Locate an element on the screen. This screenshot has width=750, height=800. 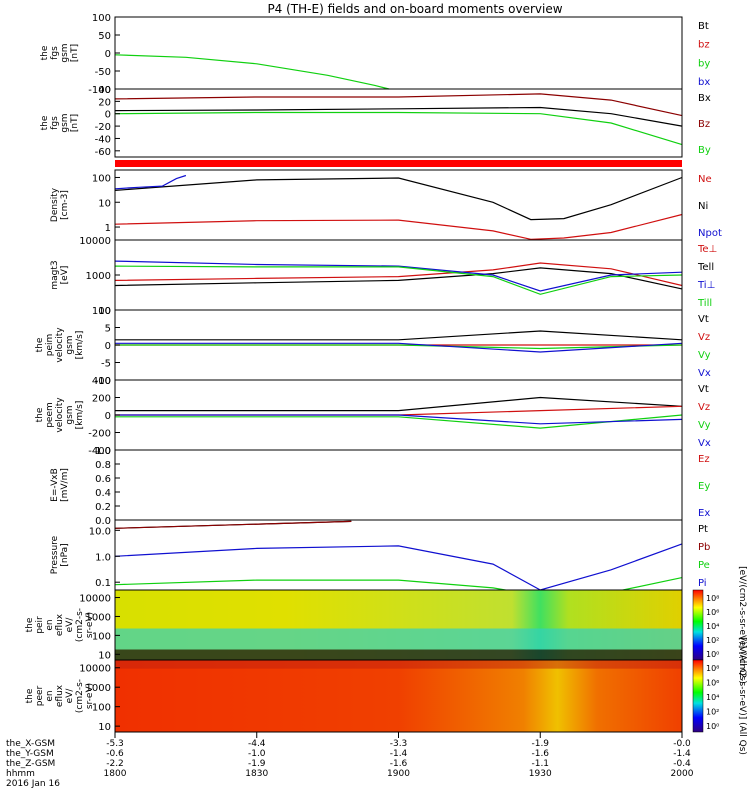
y-tick-label: 50 is located at coordinates (104, 36).